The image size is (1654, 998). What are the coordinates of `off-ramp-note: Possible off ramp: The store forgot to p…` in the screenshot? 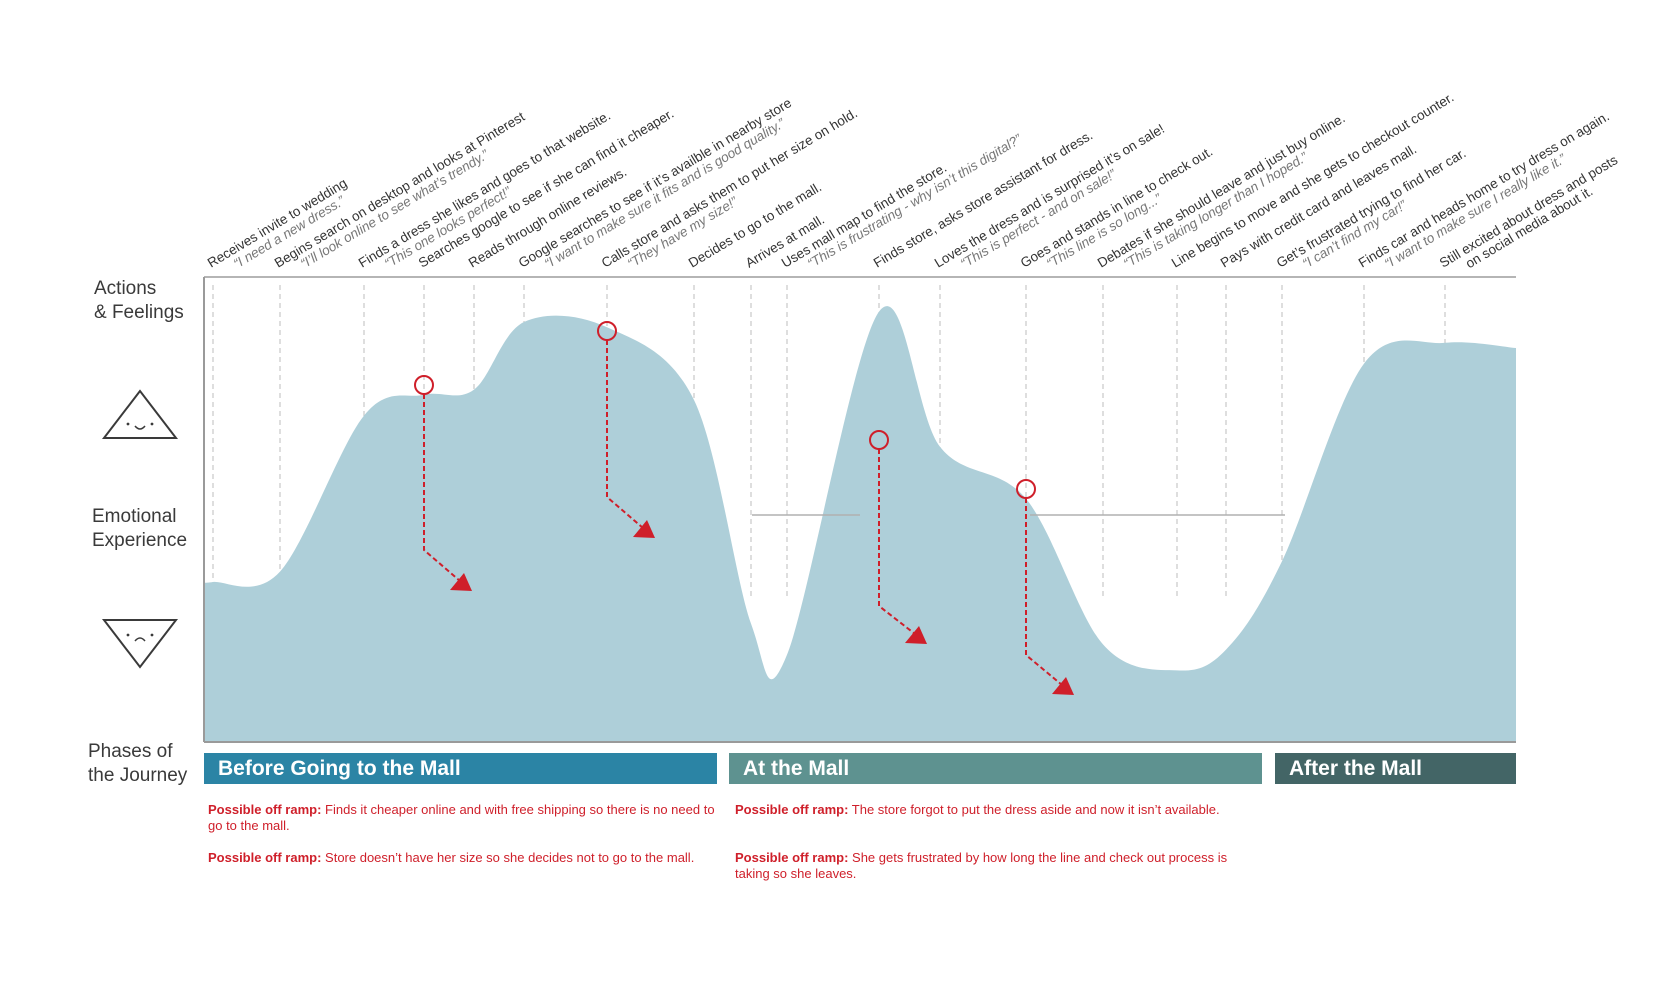 It's located at (1000, 810).